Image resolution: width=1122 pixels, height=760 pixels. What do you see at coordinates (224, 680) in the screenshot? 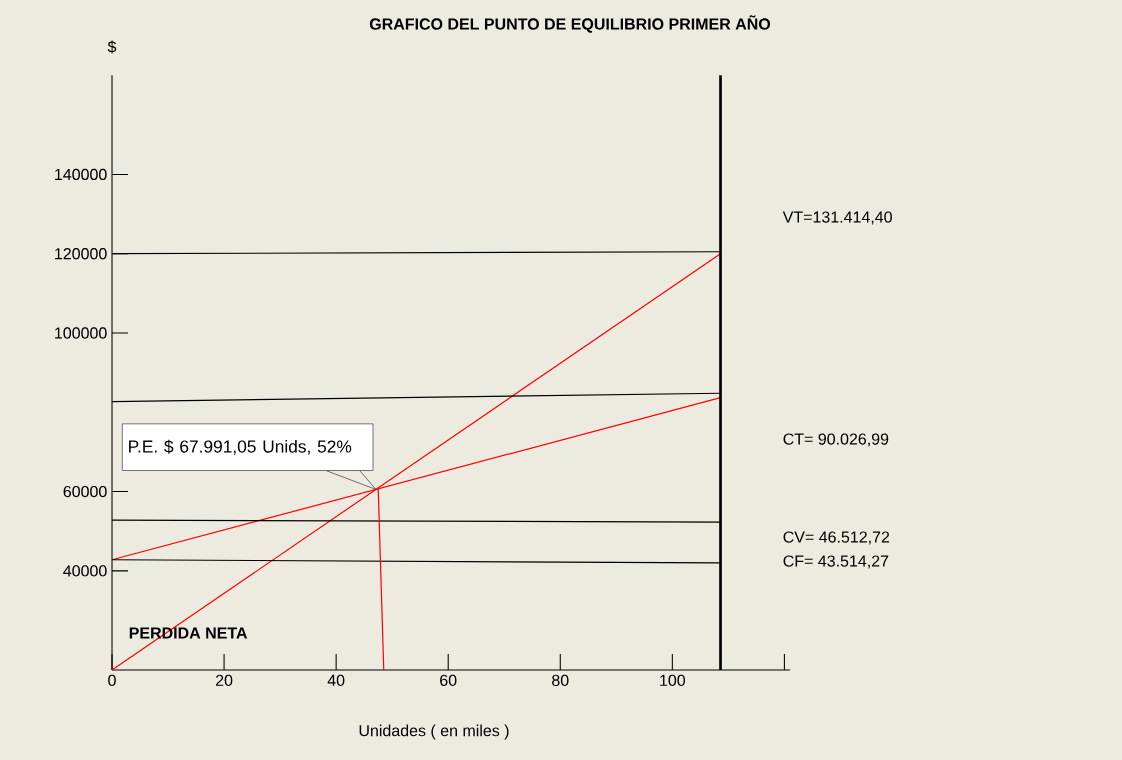
I see `x-tick-label: 20` at bounding box center [224, 680].